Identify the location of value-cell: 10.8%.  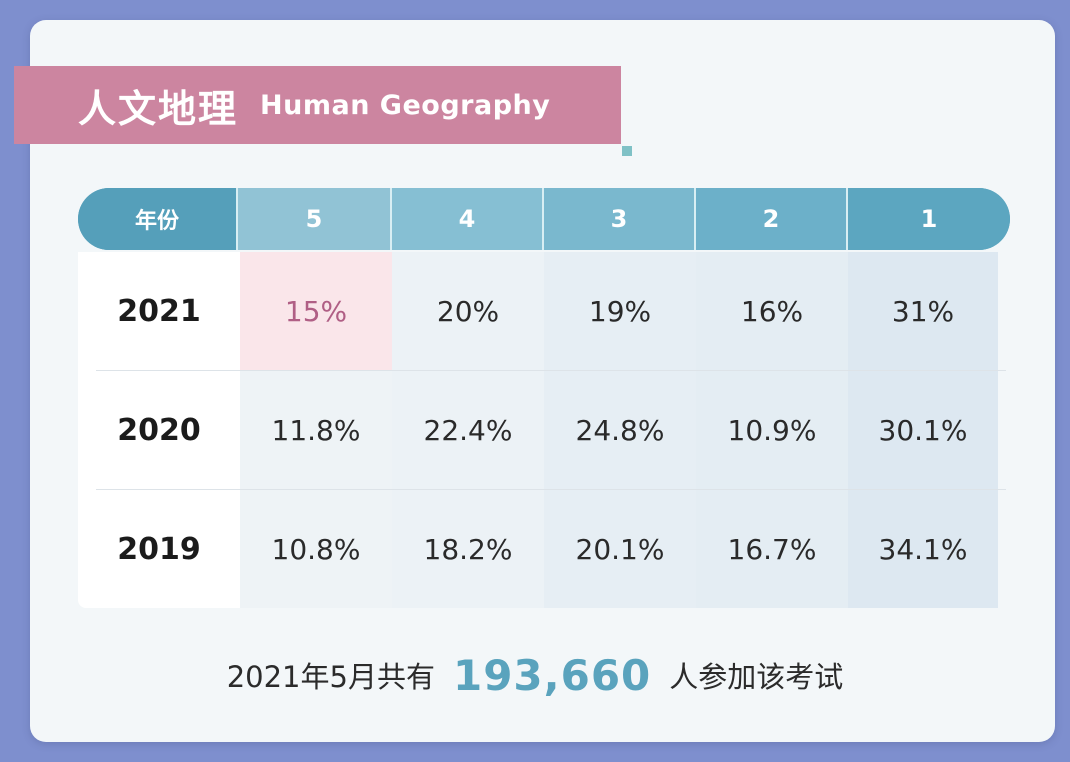
(316, 549).